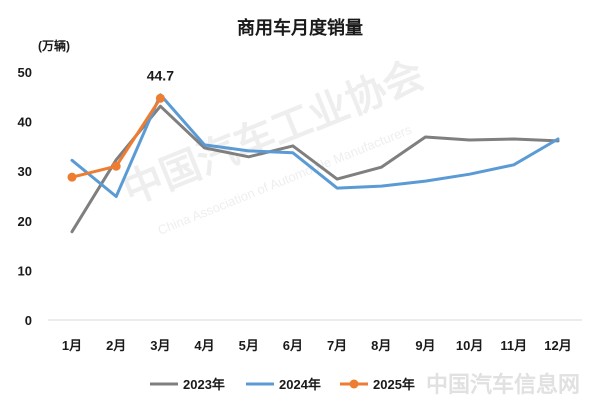  Describe the element at coordinates (28, 320) in the screenshot. I see `y-tick-label: 0` at that location.